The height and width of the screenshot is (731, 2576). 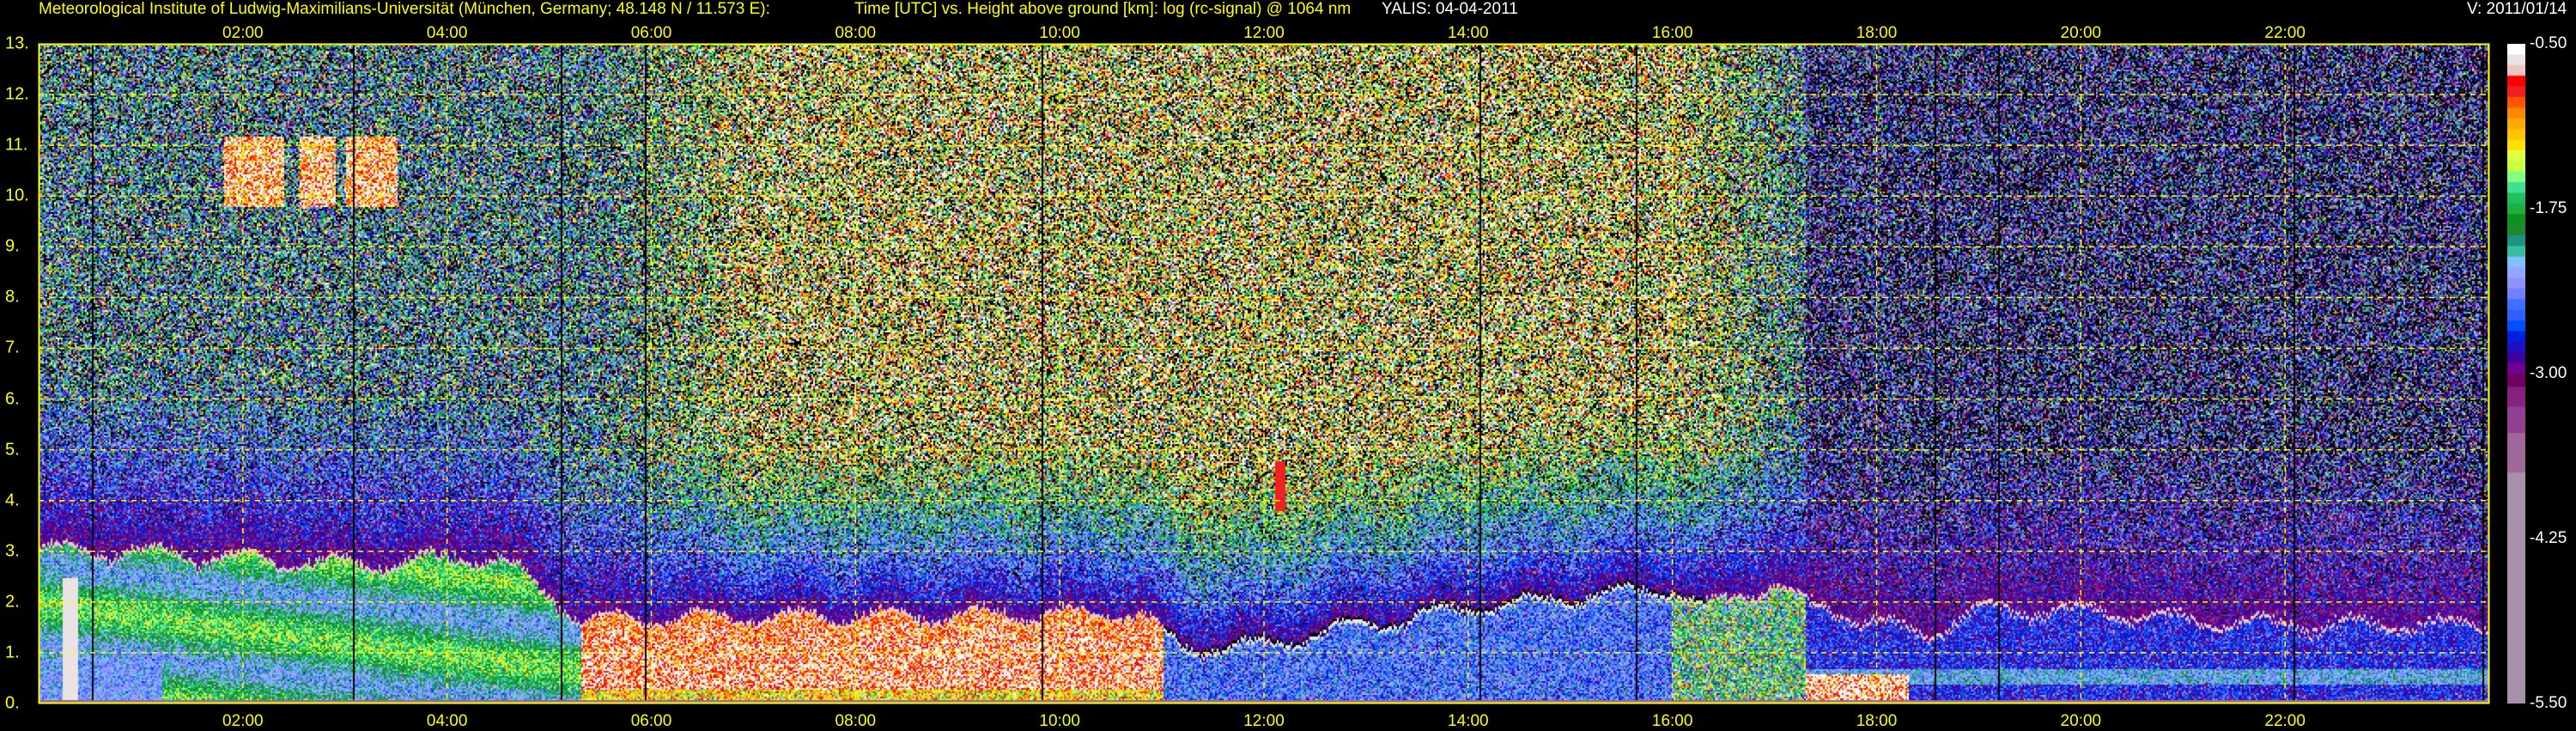 What do you see at coordinates (1060, 721) in the screenshot?
I see `x-tick-label-bottom: 10:00` at bounding box center [1060, 721].